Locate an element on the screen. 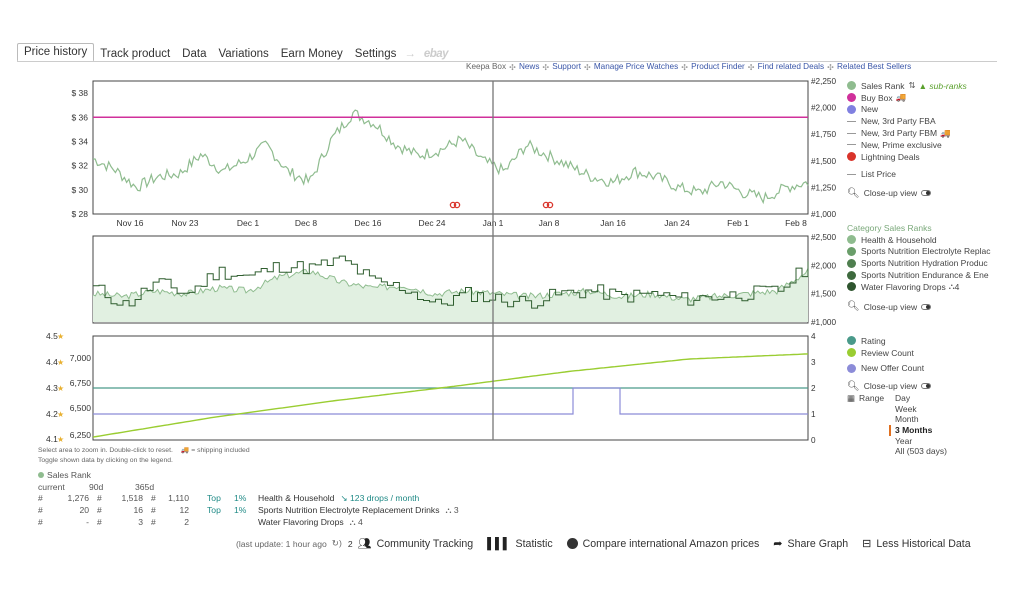  closeup-toggle-category: 🔍︎ Close-up view is located at coordinates (918, 307).